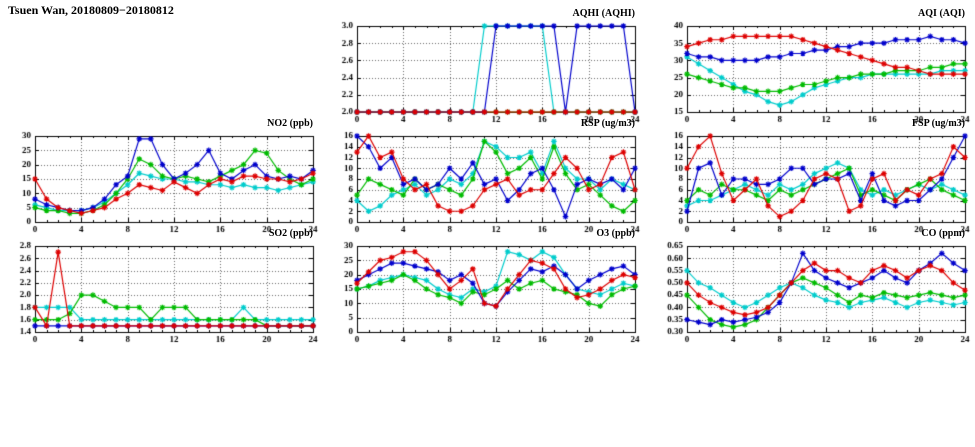  I want to click on aqhi-plot-canvas, so click(486, 73).